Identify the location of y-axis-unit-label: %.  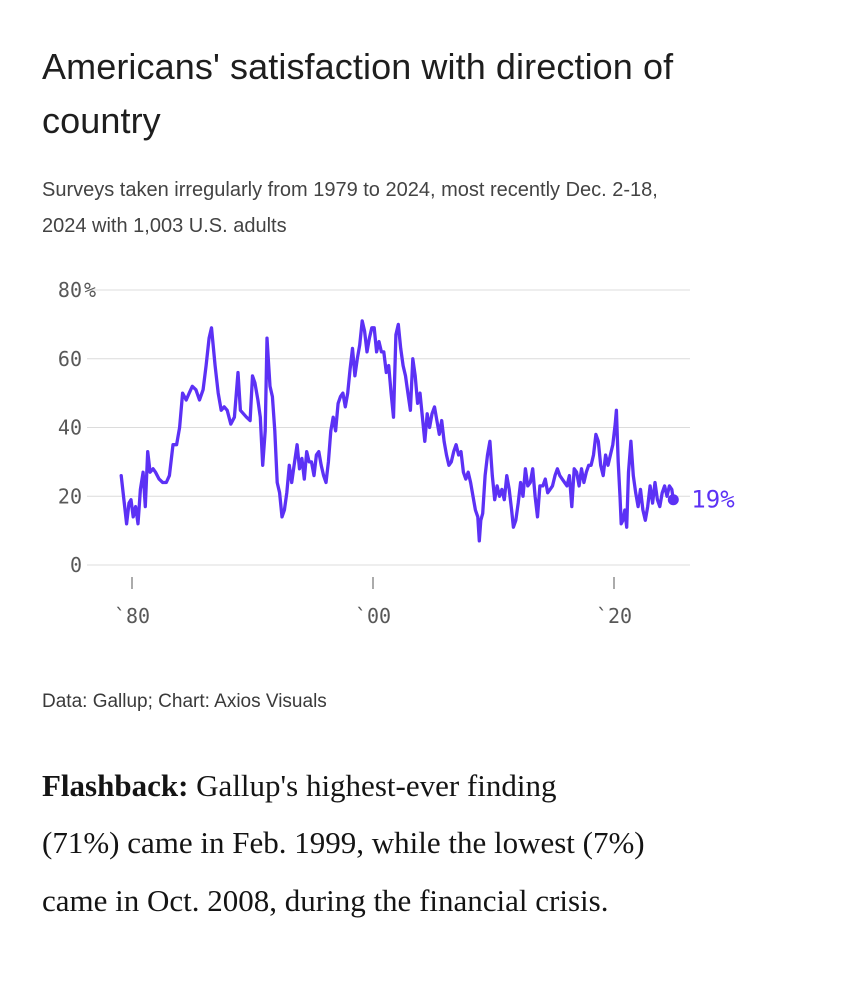
(90, 290).